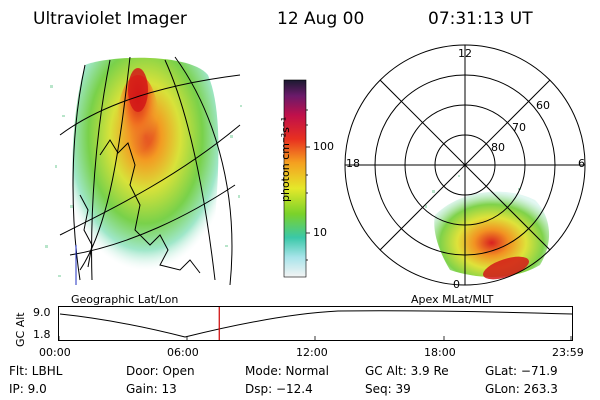  Describe the element at coordinates (86, 231) in the screenshot. I see `geo-coastline-west` at that location.